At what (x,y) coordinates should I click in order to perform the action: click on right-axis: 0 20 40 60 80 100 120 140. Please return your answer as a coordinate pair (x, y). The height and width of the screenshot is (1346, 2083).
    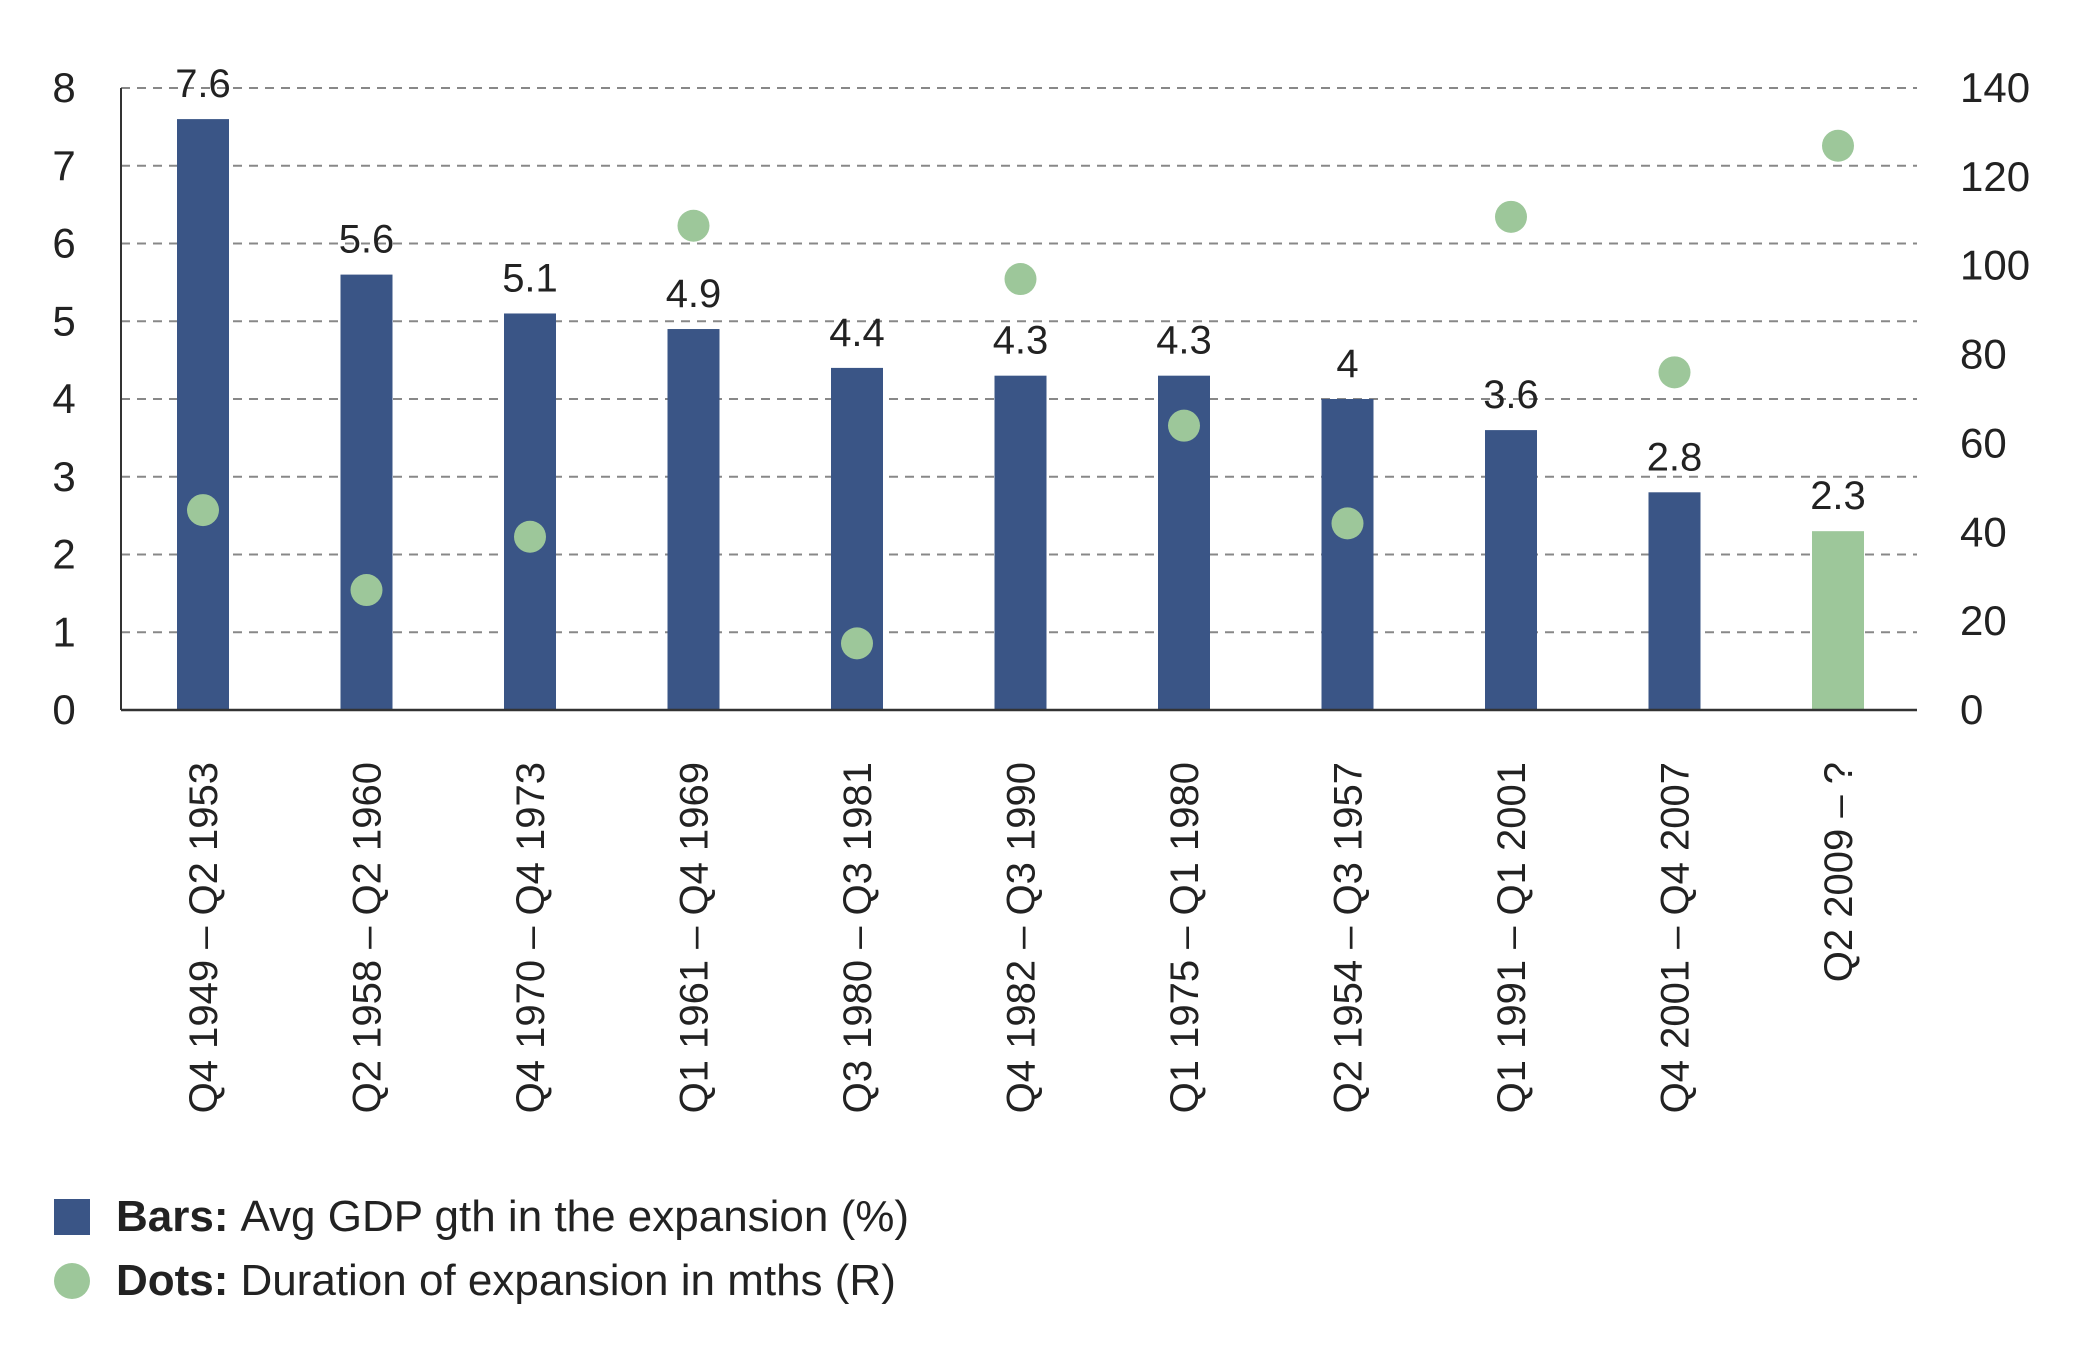
    Looking at the image, I should click on (1995, 398).